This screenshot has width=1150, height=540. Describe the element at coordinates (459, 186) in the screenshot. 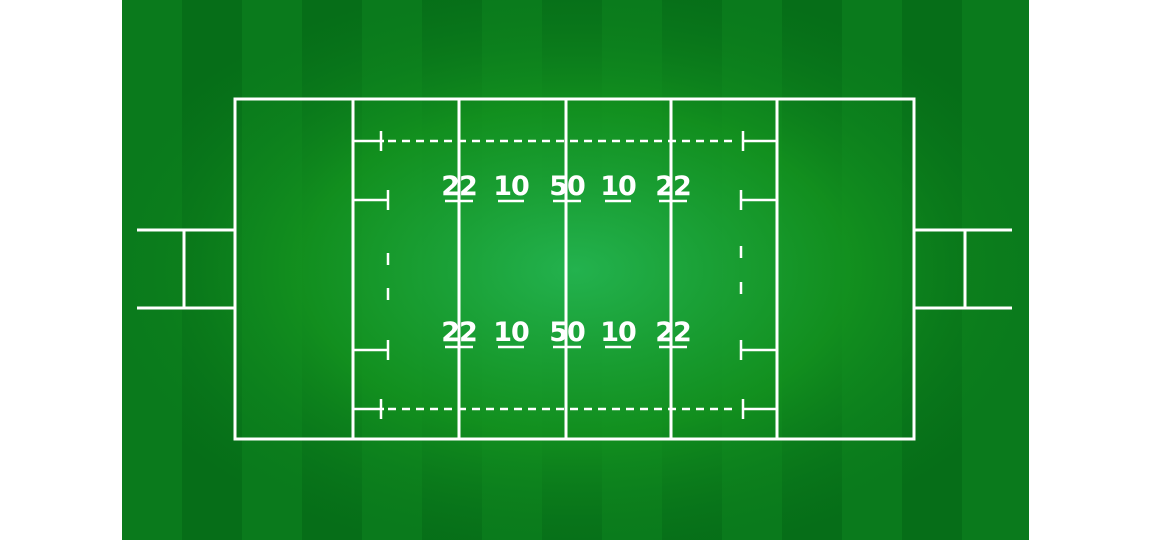

I see `marker-top-1: 22` at that location.